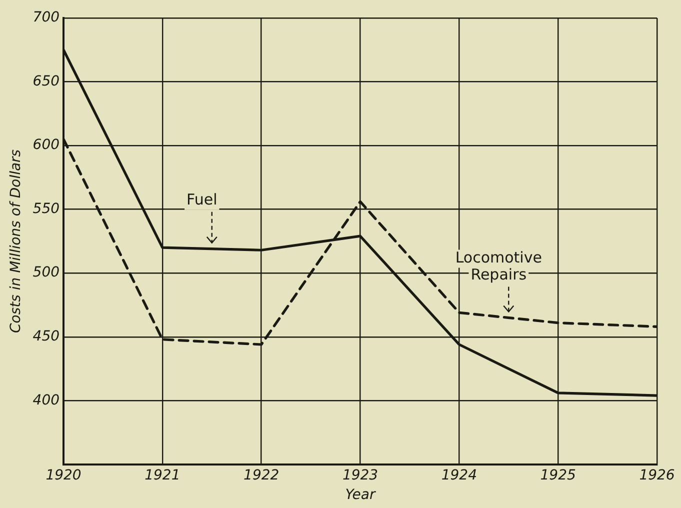 Image resolution: width=681 pixels, height=508 pixels. What do you see at coordinates (16, 241) in the screenshot?
I see `y-axis-title: Costs in Millions of Dollars` at bounding box center [16, 241].